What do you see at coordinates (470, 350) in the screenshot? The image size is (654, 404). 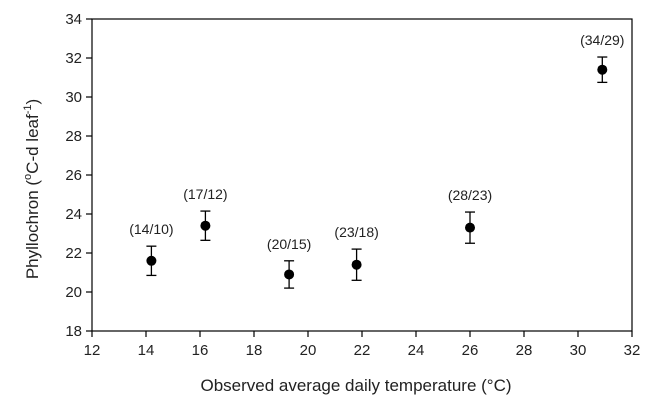 I see `x-tick-label-26: 26` at bounding box center [470, 350].